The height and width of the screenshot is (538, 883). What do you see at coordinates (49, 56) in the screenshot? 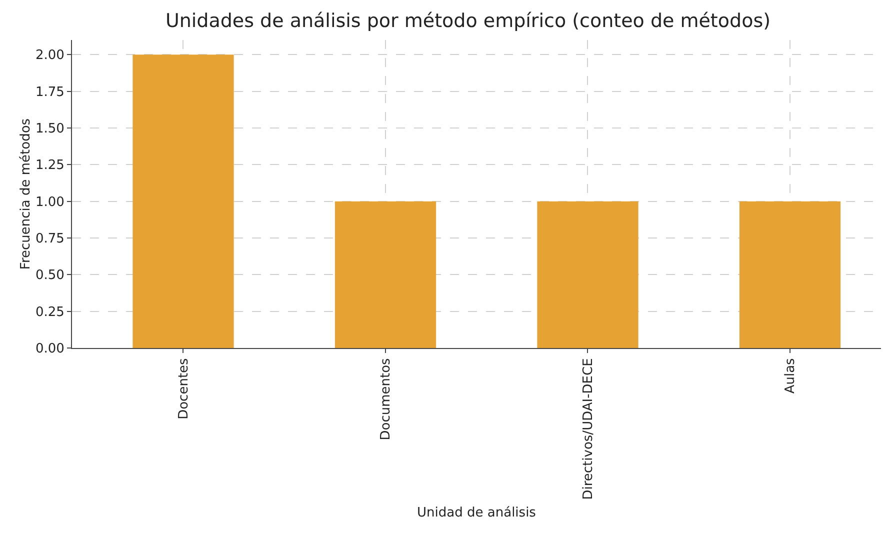
I see `y-tick-label: 2.00` at bounding box center [49, 56].